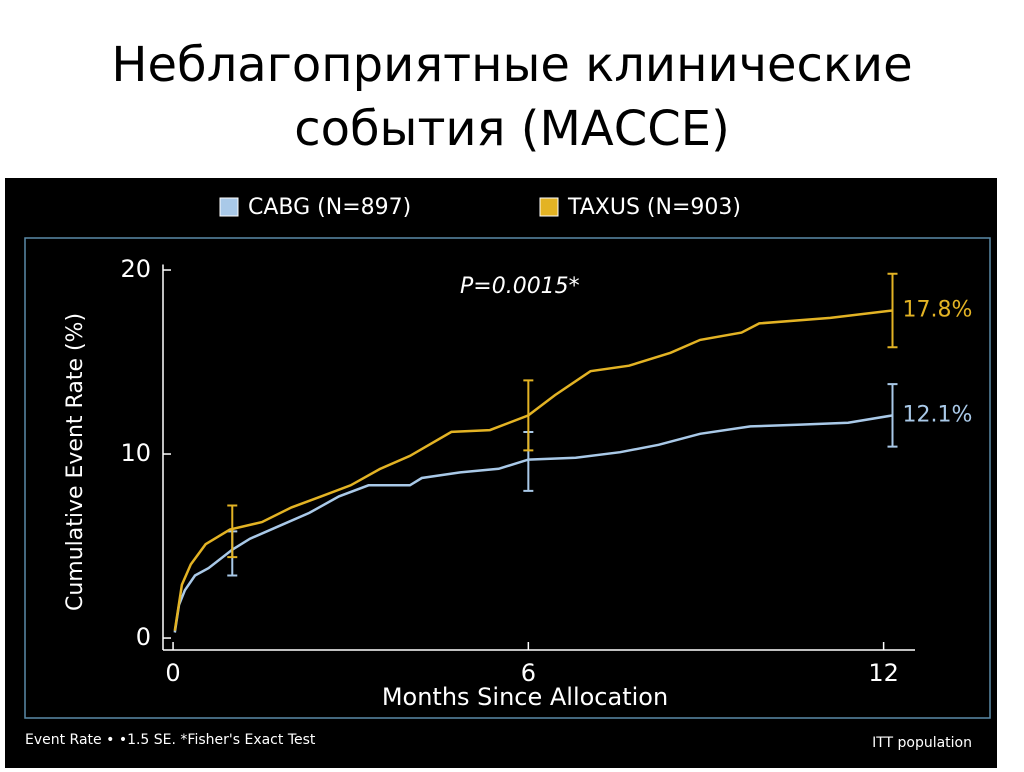 The image size is (1024, 772). I want to click on p-value: P=0.0015*, so click(520, 286).